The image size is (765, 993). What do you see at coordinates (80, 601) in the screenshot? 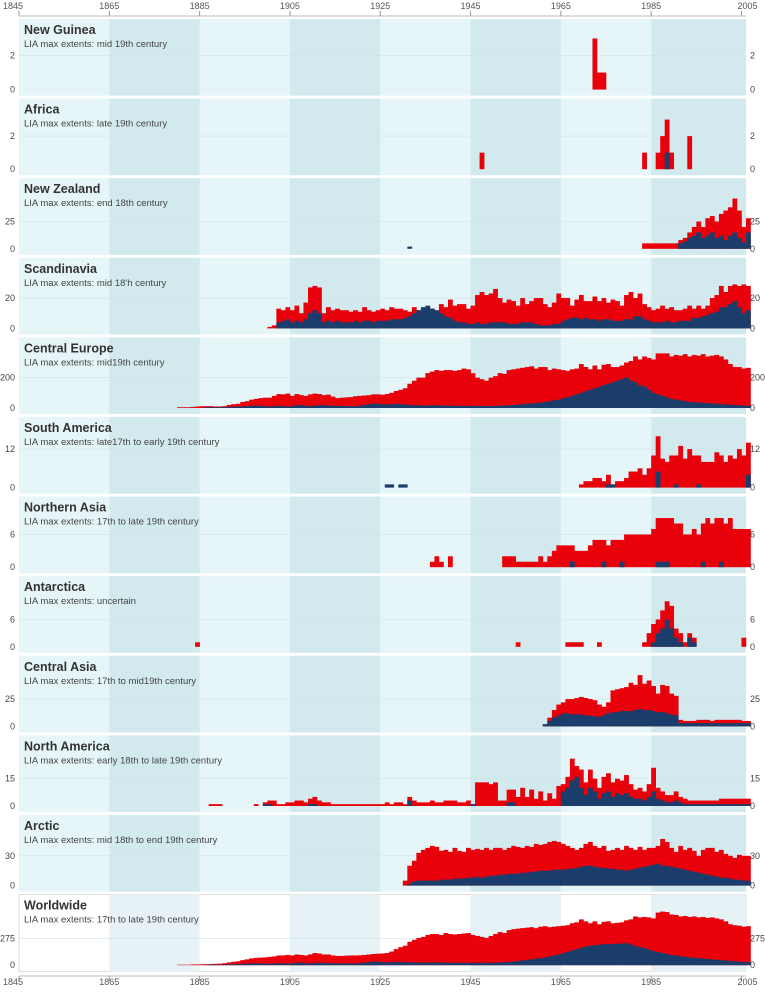
I see `panel-subtitle: LIA max extents: uncertain` at bounding box center [80, 601].